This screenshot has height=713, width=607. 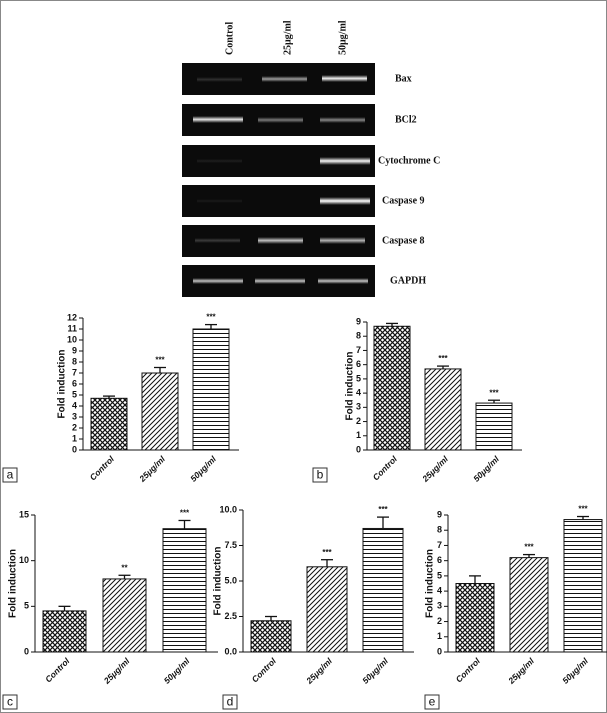 What do you see at coordinates (230, 616) in the screenshot?
I see `y-tick-label: 2.5` at bounding box center [230, 616].